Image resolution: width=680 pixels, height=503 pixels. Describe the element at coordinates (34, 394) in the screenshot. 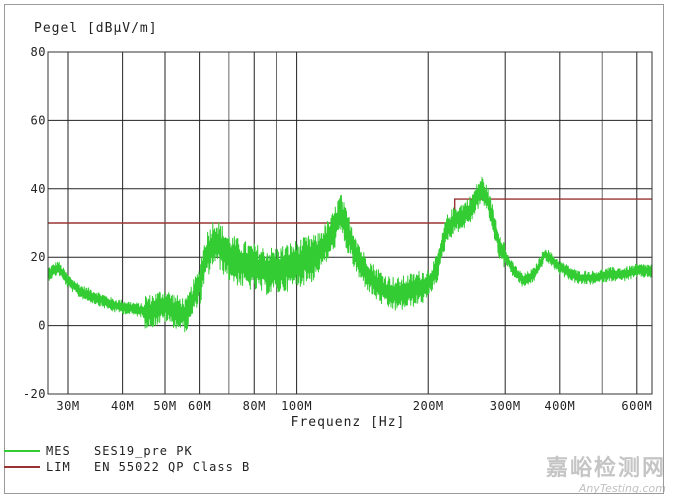

I see `y-tick-label: -20` at that location.